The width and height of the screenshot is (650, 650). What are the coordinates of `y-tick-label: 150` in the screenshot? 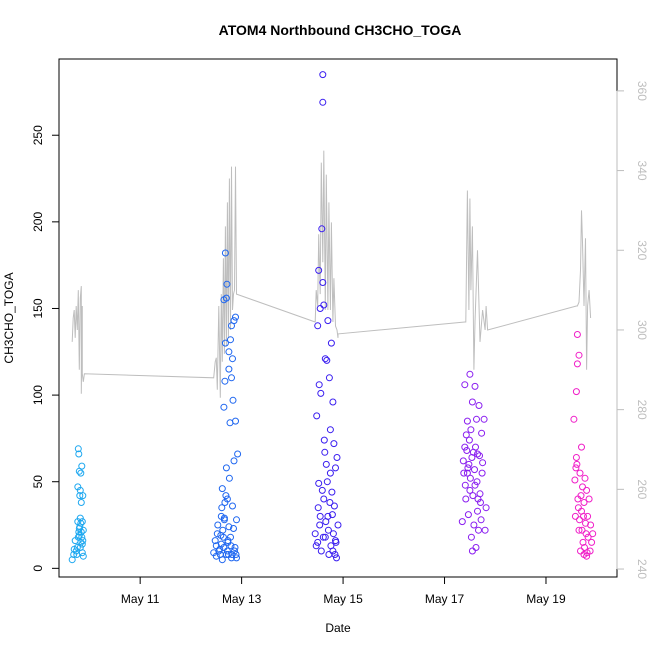 It's located at (38, 308).